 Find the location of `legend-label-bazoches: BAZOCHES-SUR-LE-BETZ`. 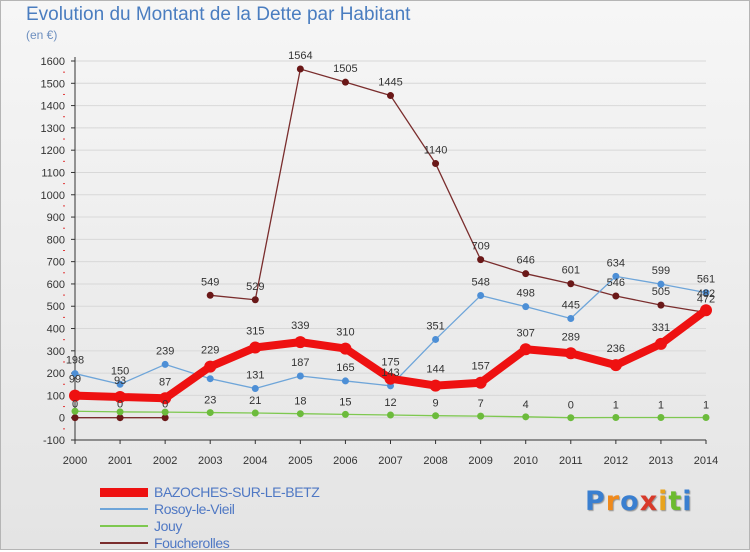

legend-label-bazoches: BAZOCHES-SUR-LE-BETZ is located at coordinates (237, 492).